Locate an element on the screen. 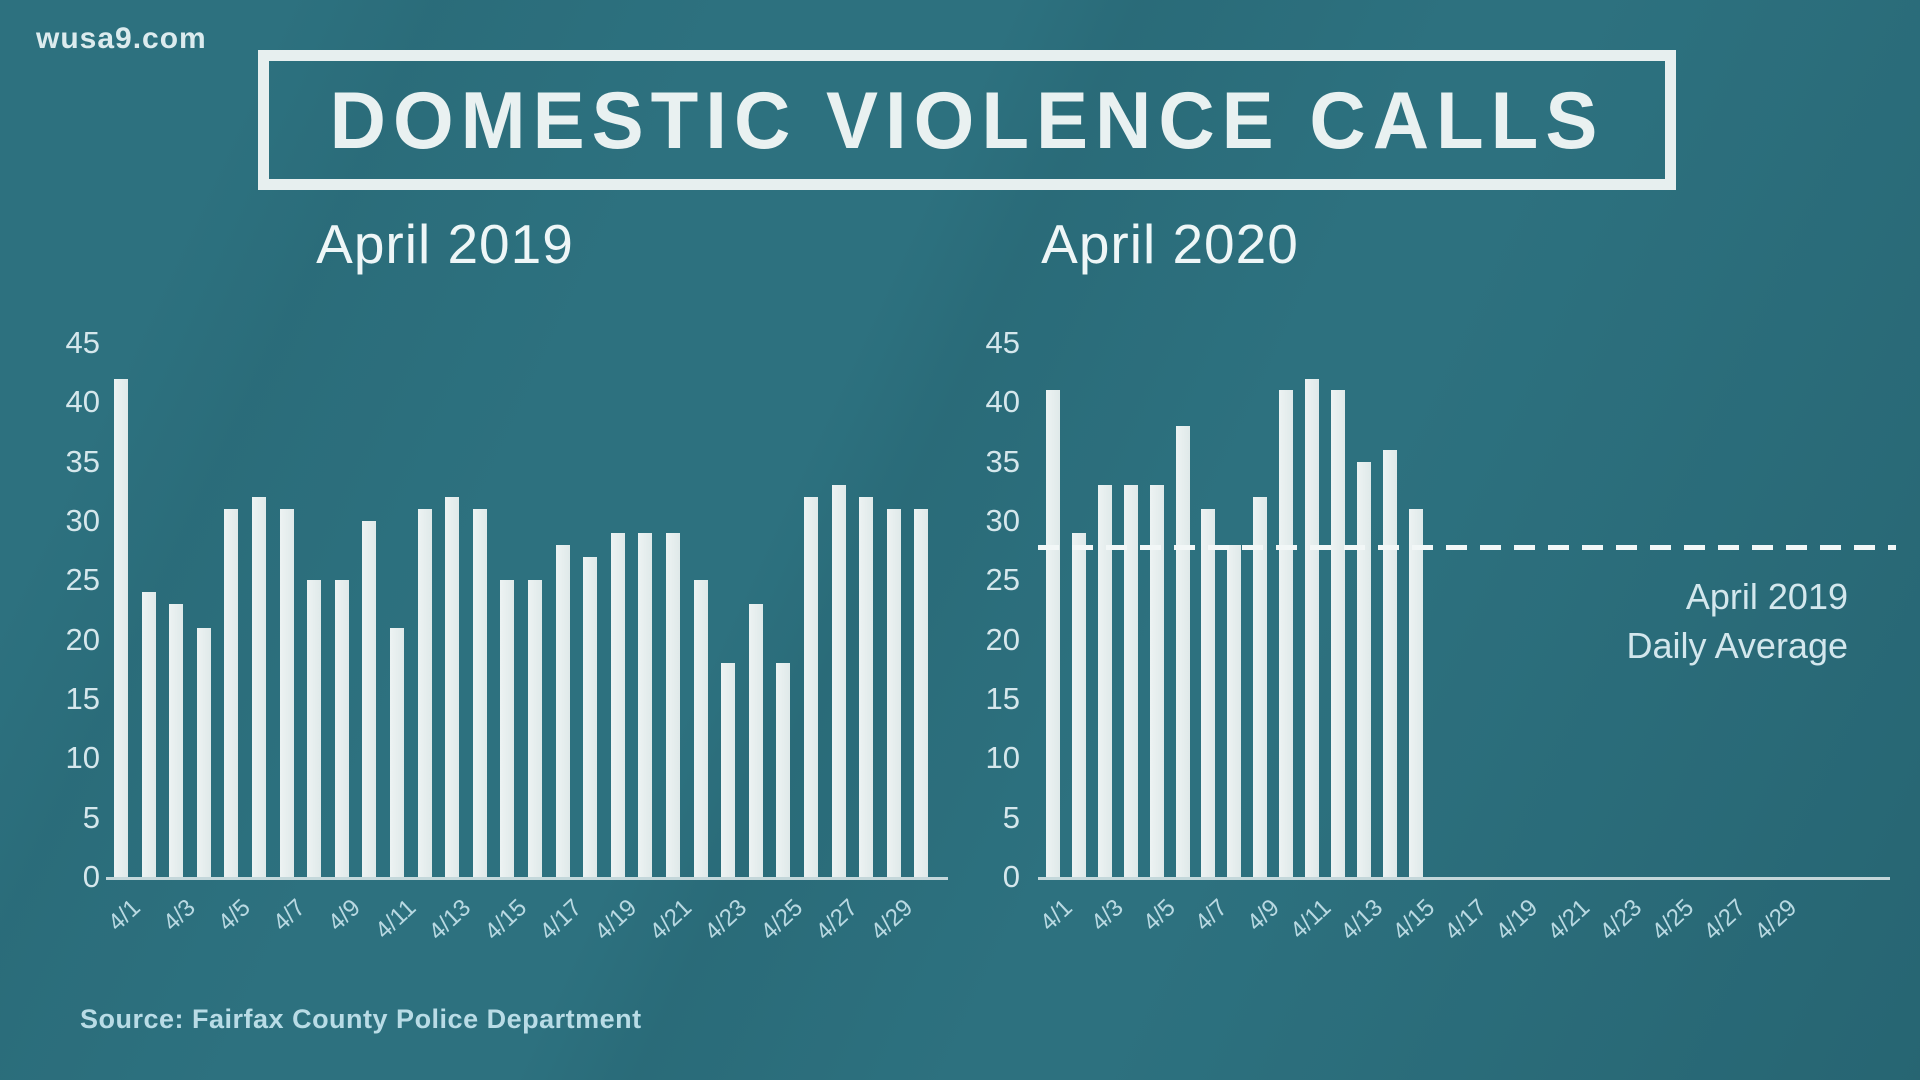 The image size is (1920, 1080). x-axis-baseline is located at coordinates (1464, 878).